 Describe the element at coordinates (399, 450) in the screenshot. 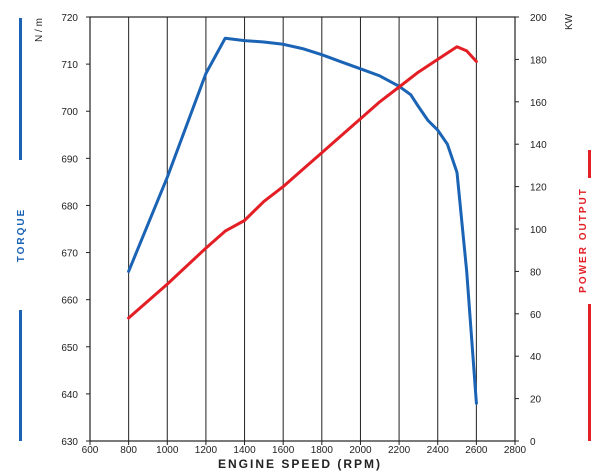

I see `x-tick-label: 2200` at that location.